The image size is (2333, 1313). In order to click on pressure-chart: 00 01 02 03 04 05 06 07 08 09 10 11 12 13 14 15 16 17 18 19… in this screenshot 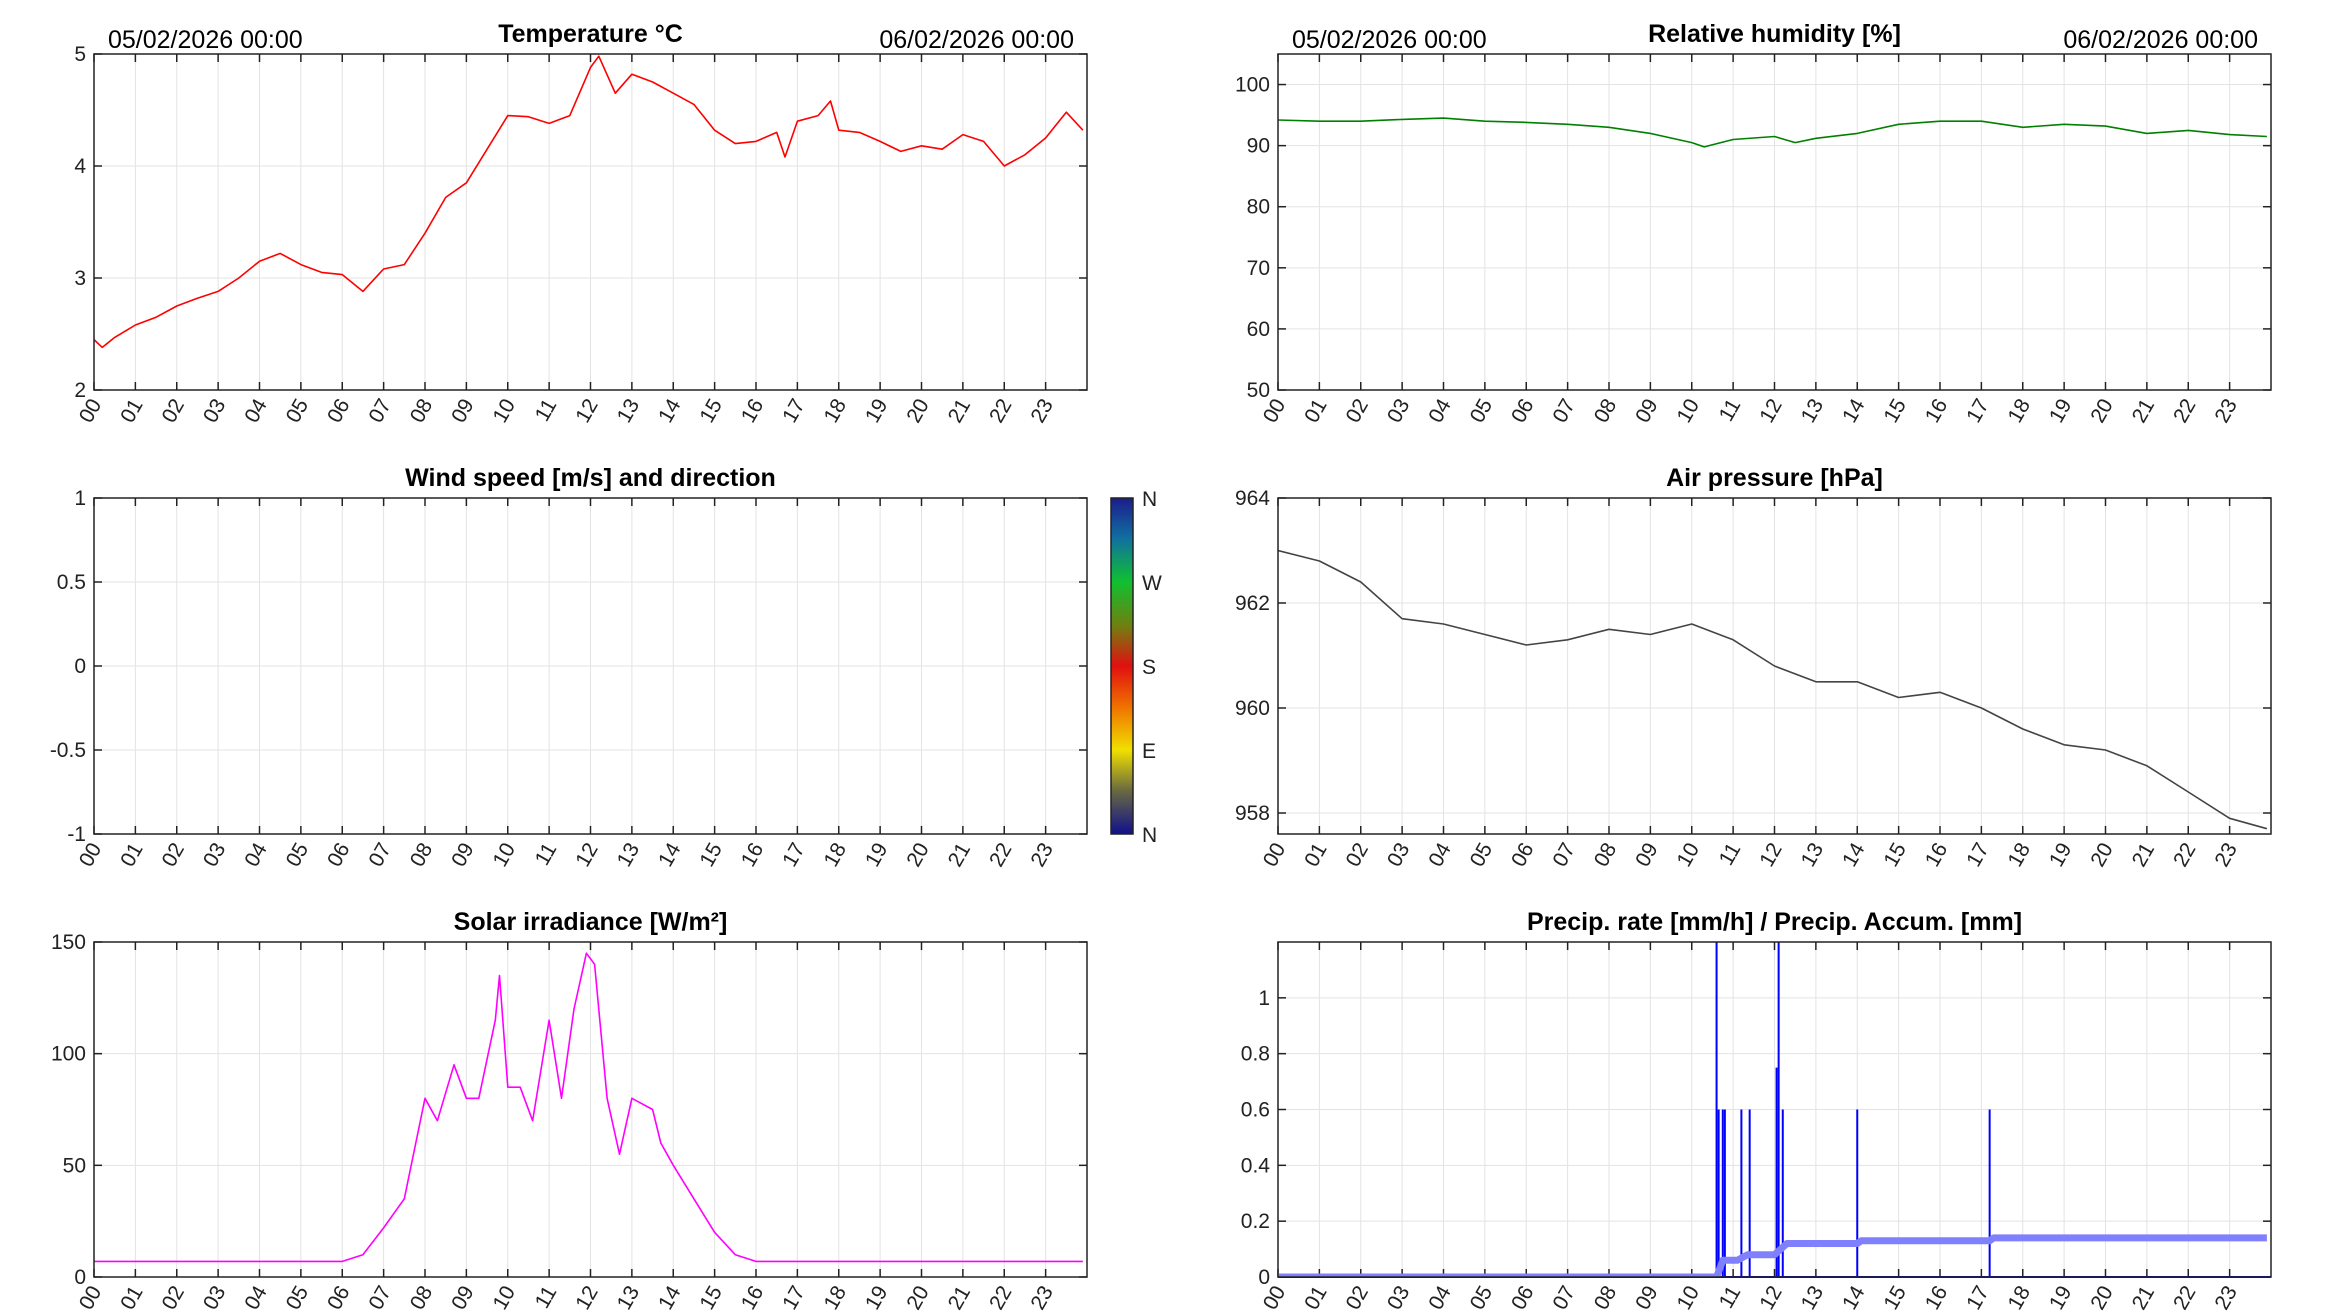, I will do `click(1753, 667)`.